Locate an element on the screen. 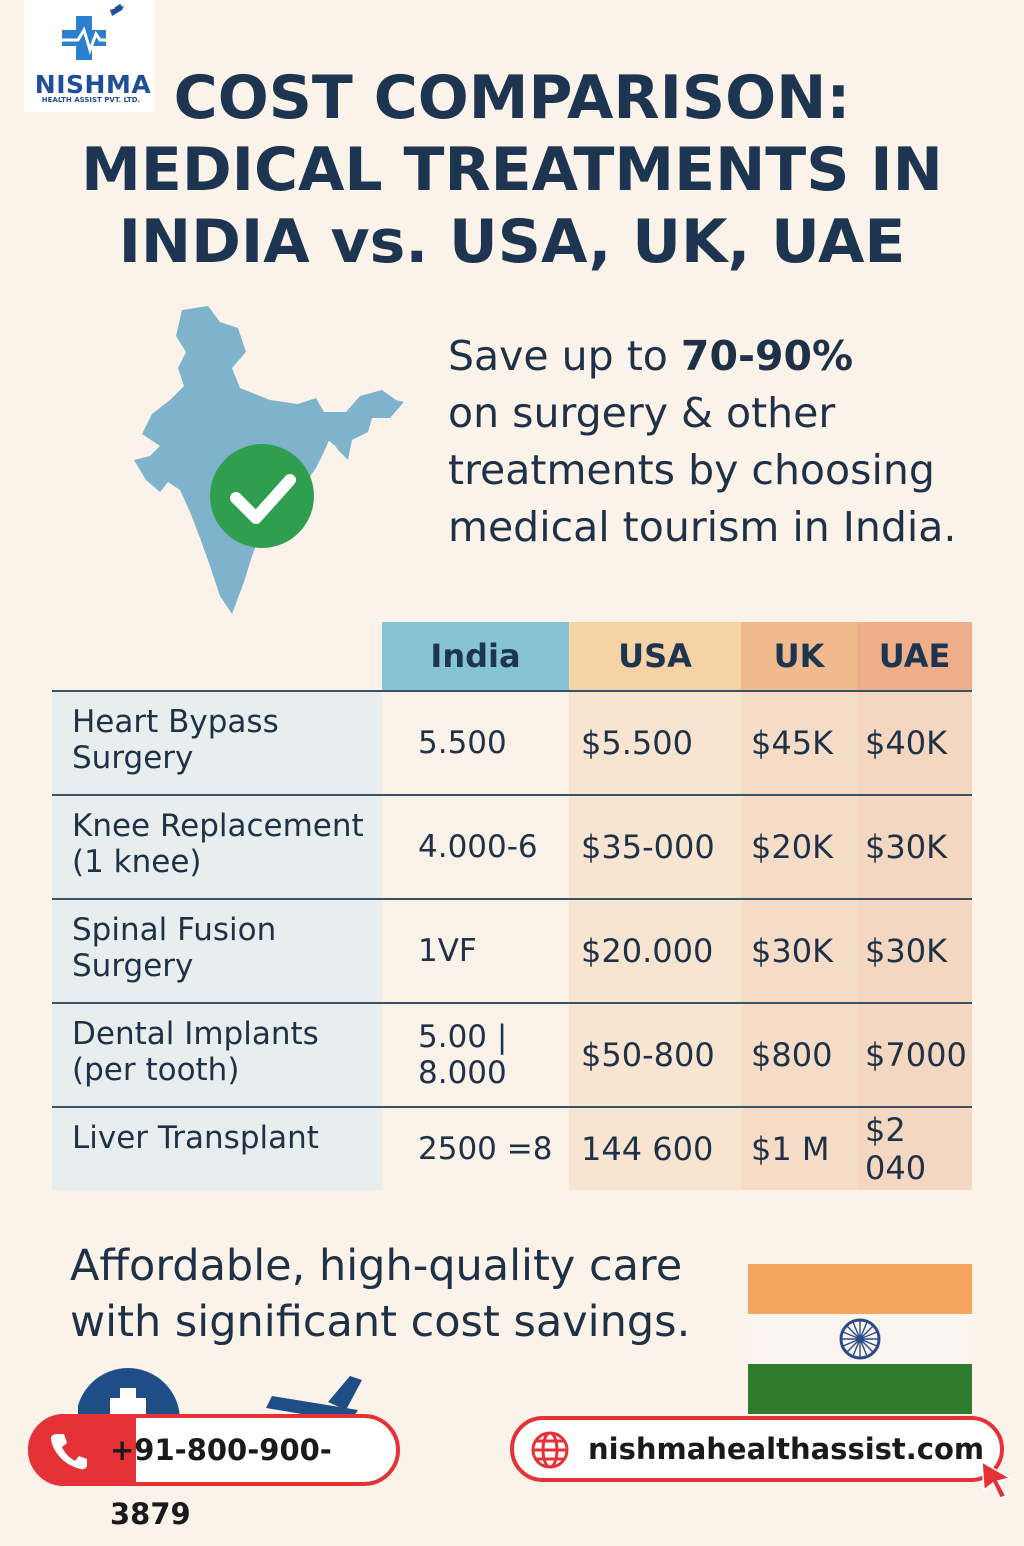 The height and width of the screenshot is (1546, 1024). website-url: nishmahealthassist.com is located at coordinates (786, 1449).